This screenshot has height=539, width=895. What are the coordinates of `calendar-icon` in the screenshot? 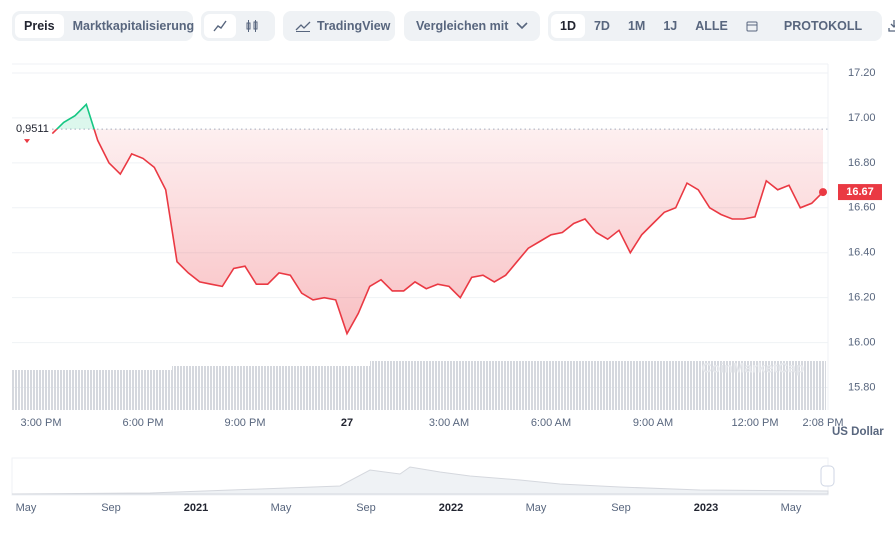 It's located at (752, 26).